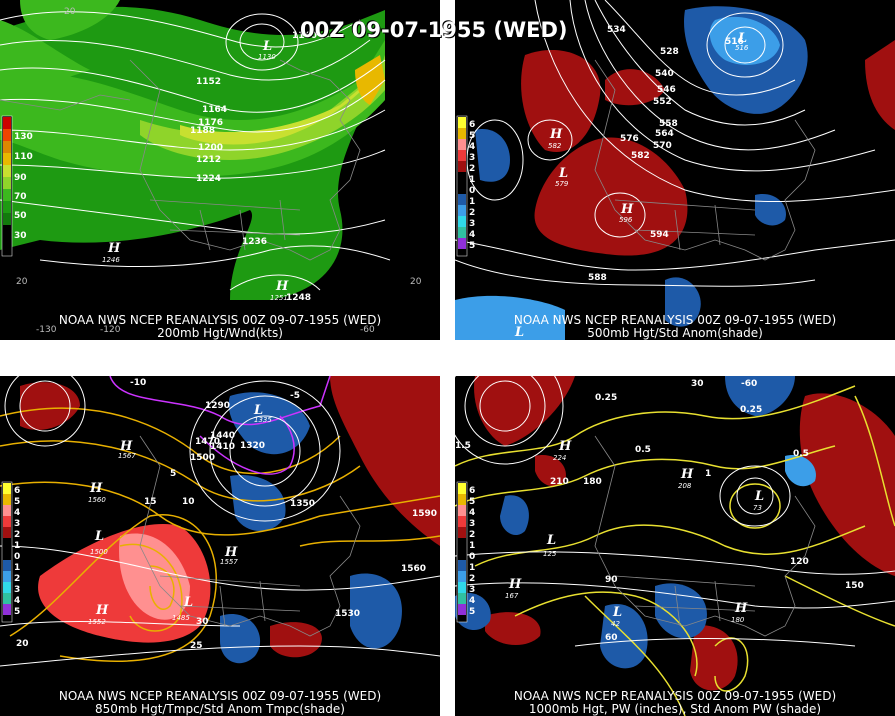 This screenshot has width=895, height=716. What do you see at coordinates (23, 137) in the screenshot?
I see `legend-label: 130` at bounding box center [23, 137].